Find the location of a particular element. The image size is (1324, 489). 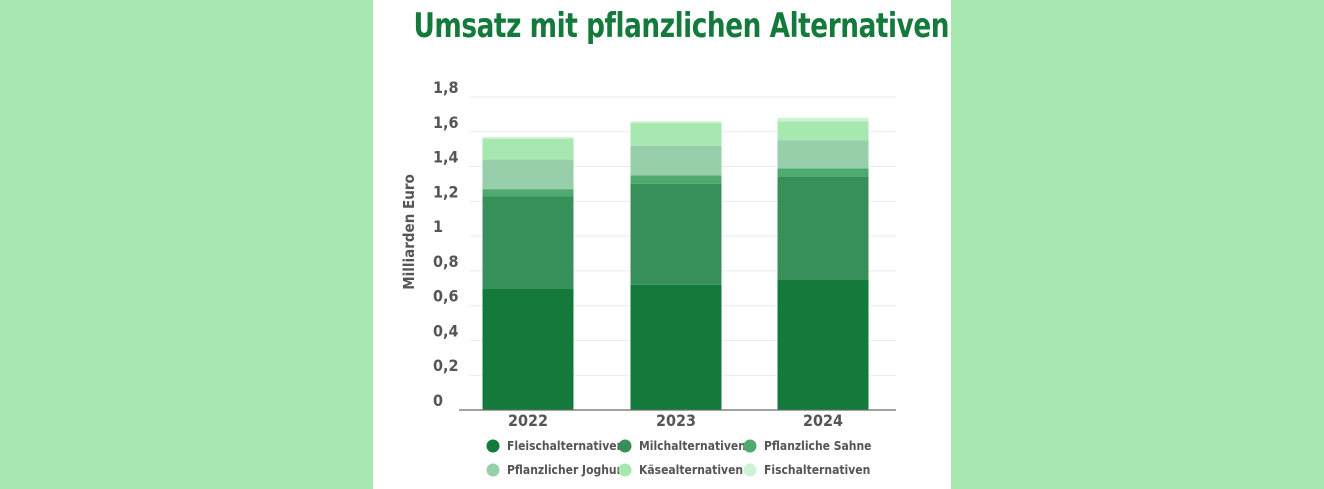

y-tick-label: 0,8 is located at coordinates (446, 261).